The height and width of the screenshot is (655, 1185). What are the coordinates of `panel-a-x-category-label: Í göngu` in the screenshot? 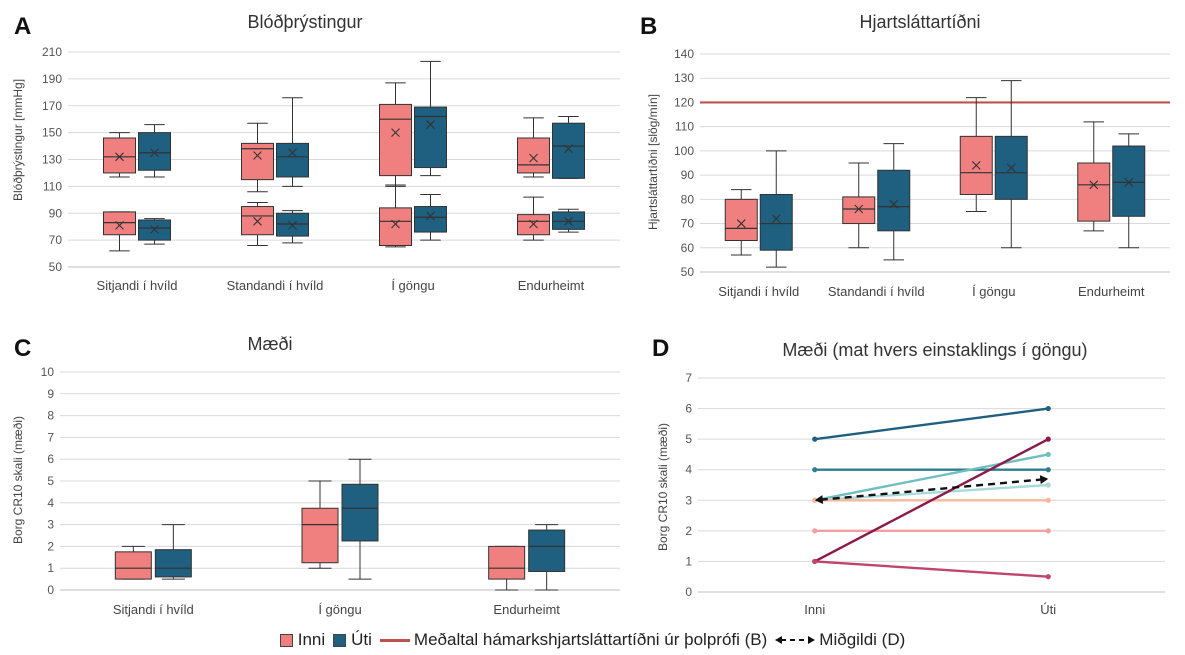 It's located at (412, 285).